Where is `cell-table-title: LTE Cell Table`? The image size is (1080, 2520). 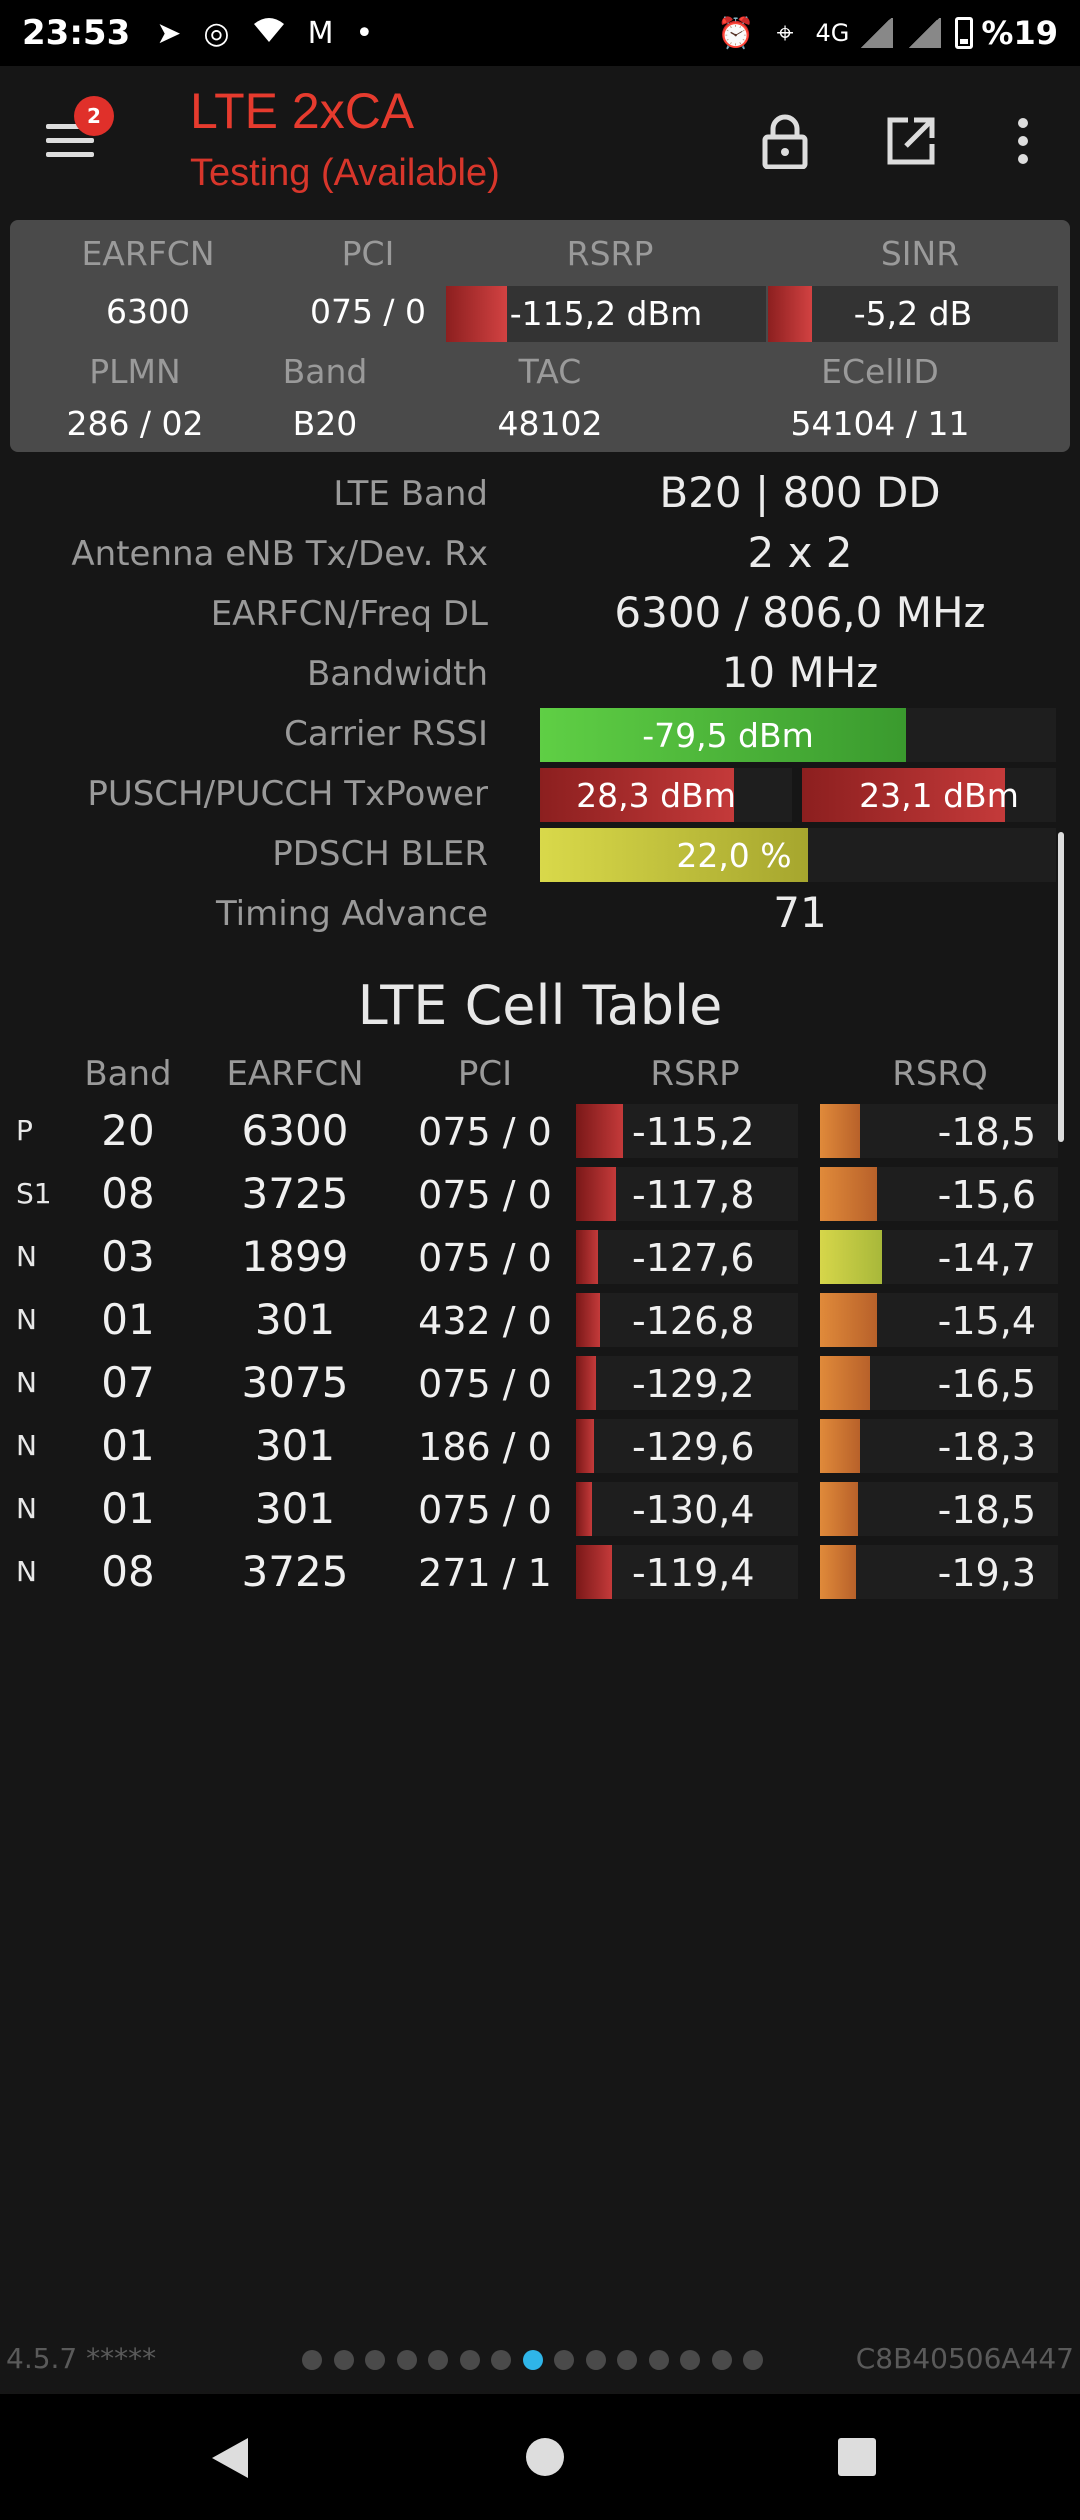 cell-table-title: LTE Cell Table is located at coordinates (540, 1005).